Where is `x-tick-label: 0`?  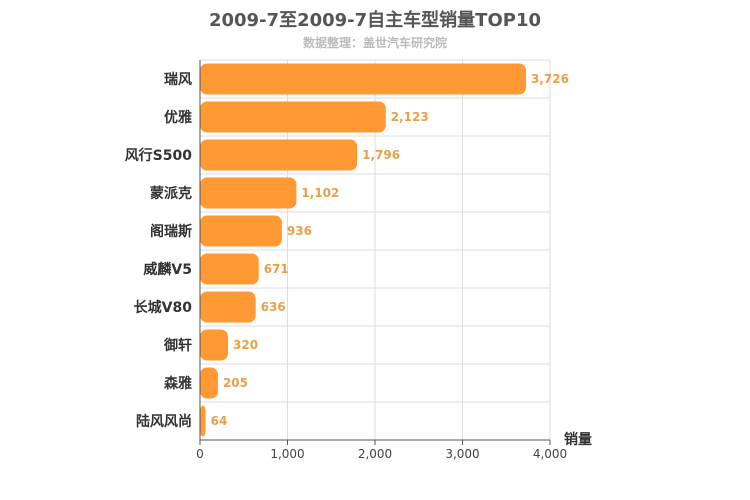 x-tick-label: 0 is located at coordinates (200, 454).